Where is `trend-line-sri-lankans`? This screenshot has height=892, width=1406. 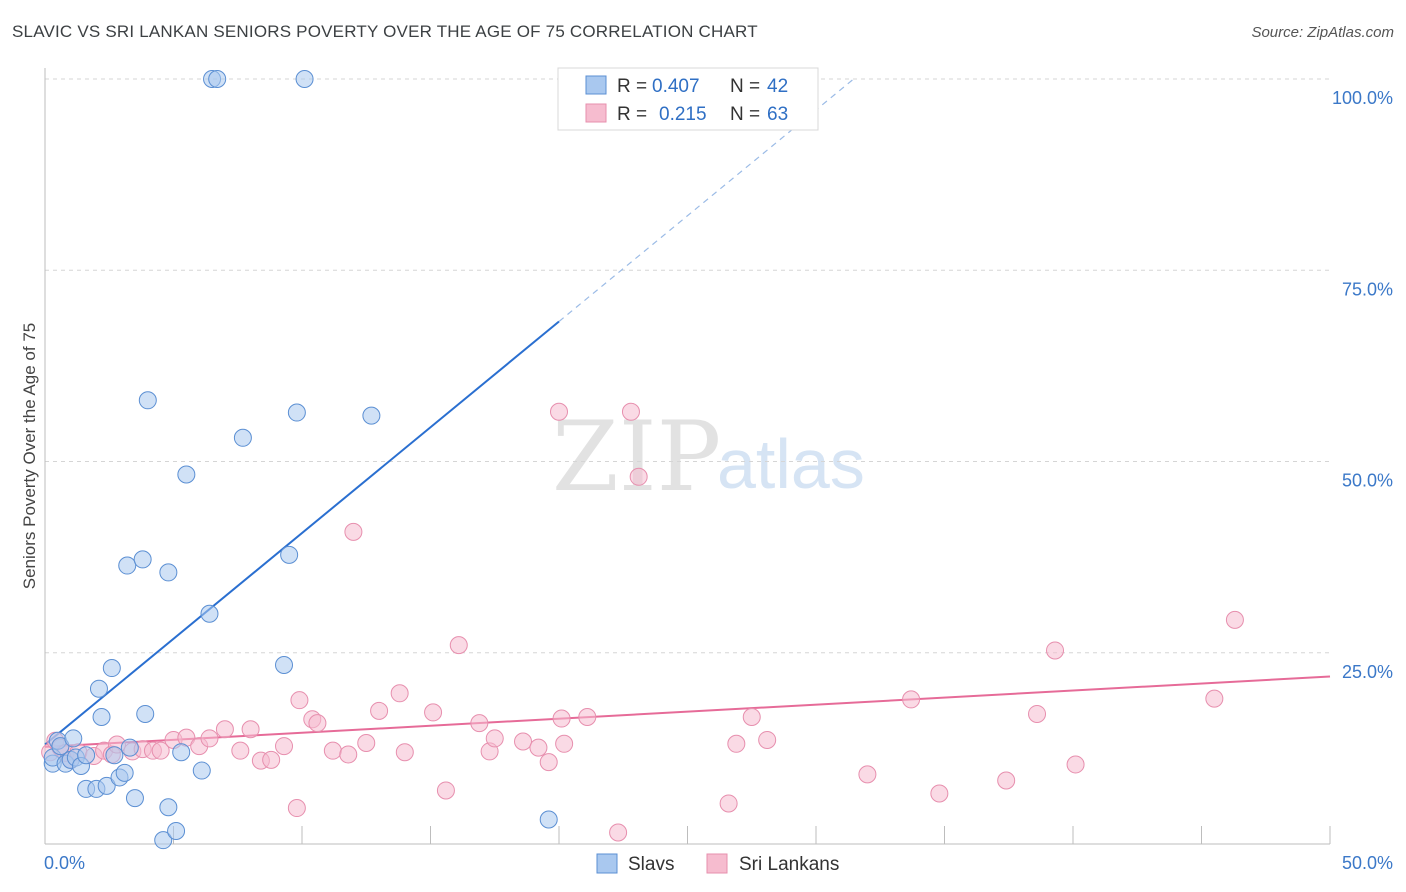 trend-line-sri-lankans is located at coordinates (687, 711).